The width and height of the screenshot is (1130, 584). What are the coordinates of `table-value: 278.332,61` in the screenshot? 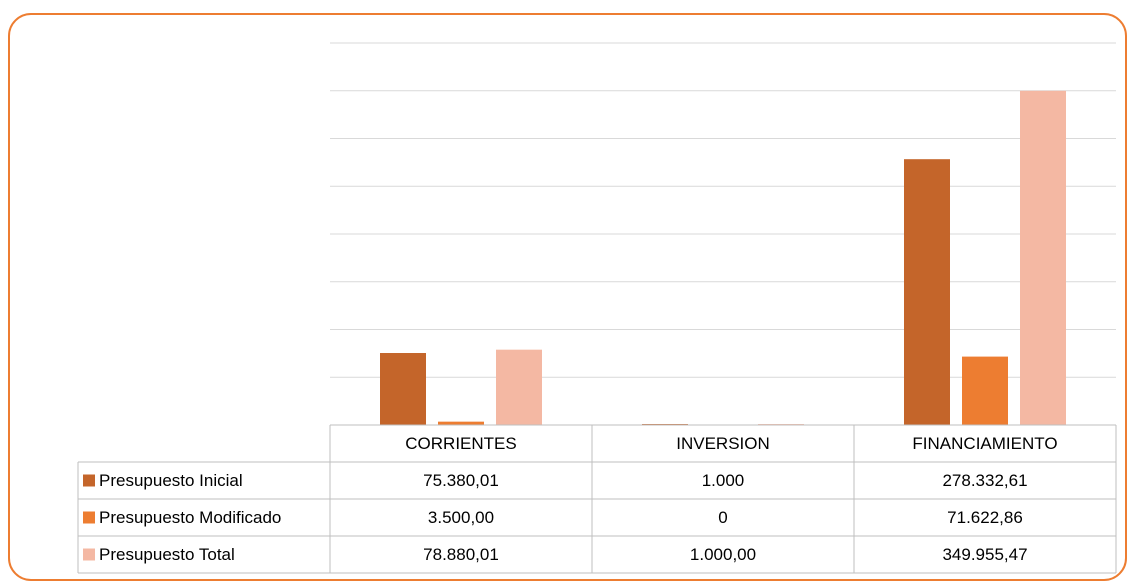 It's located at (984, 480).